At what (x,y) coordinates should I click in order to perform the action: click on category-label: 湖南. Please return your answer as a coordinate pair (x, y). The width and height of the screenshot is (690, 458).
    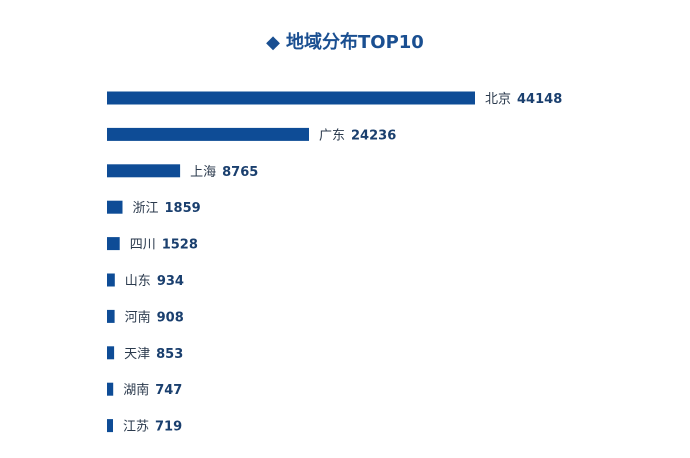
    Looking at the image, I should click on (136, 390).